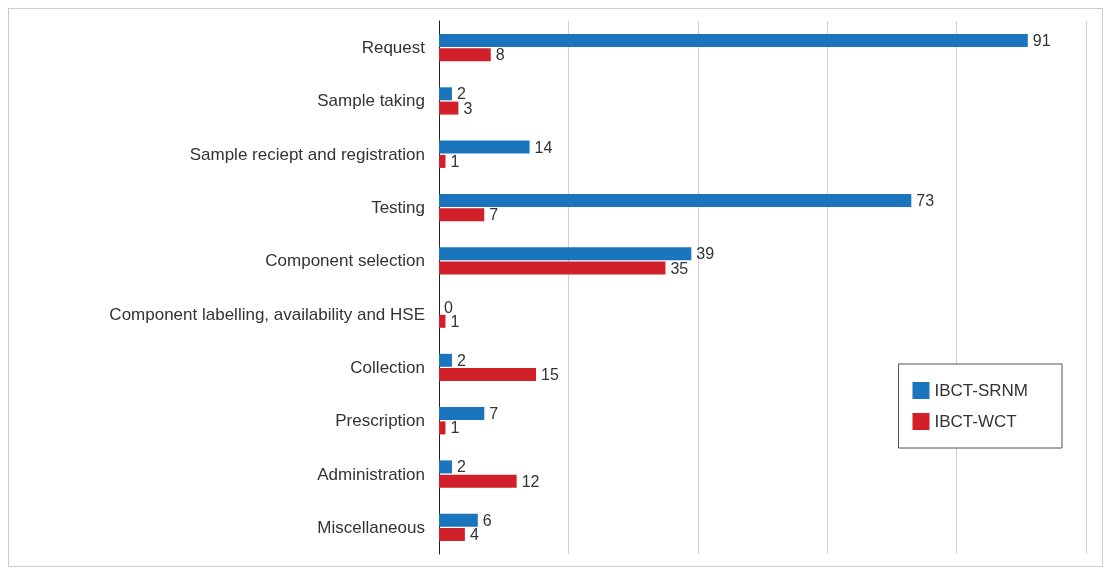  I want to click on y-tick-label: Collection, so click(387, 367).